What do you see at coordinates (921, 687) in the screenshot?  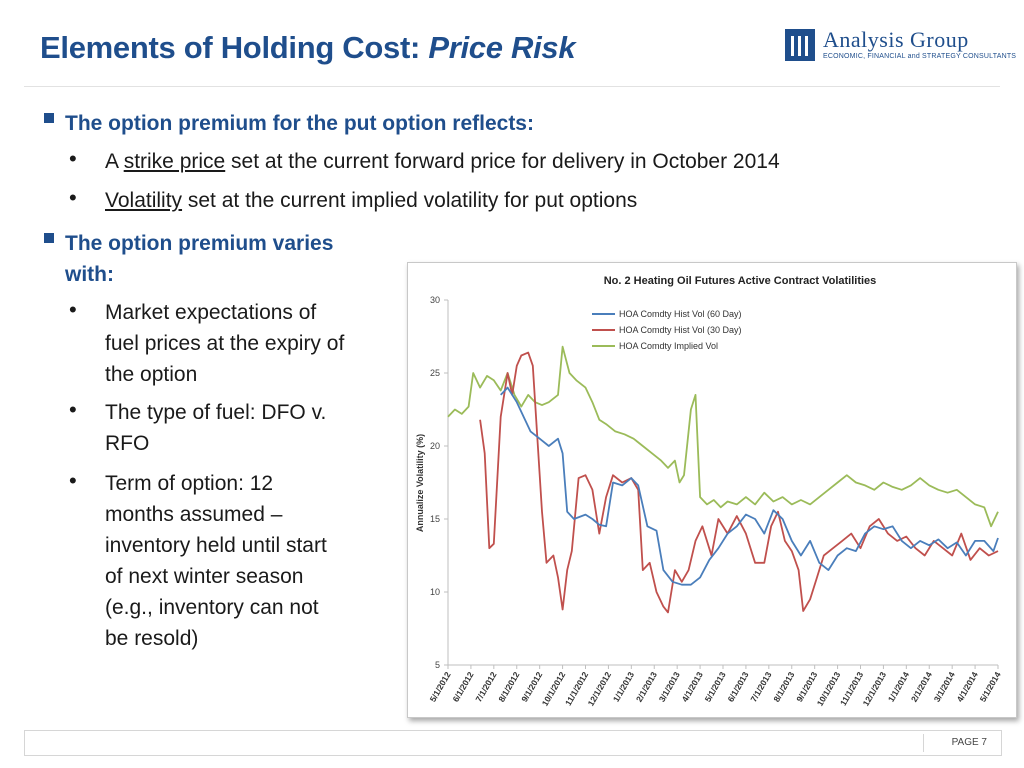 I see `x-tick-label: 2/1/2014` at bounding box center [921, 687].